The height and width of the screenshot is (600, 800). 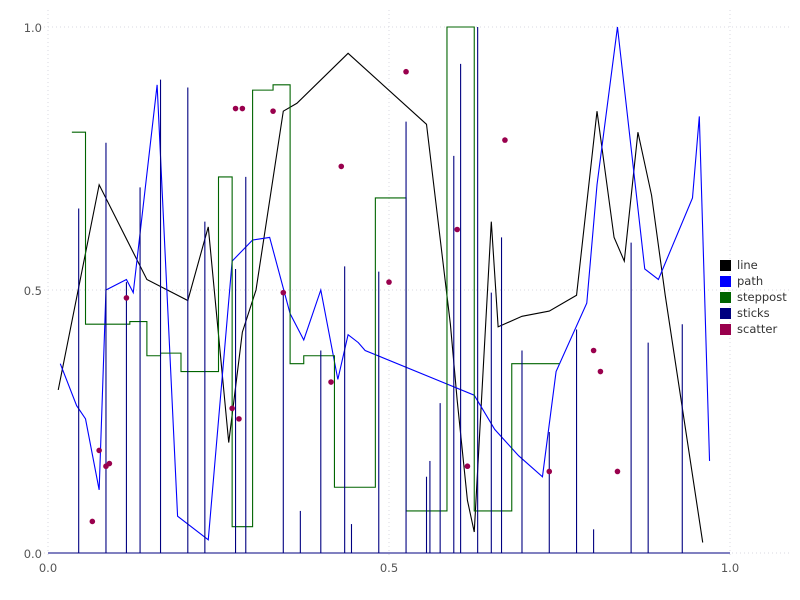 What do you see at coordinates (750, 281) in the screenshot?
I see `legend-label-path: path` at bounding box center [750, 281].